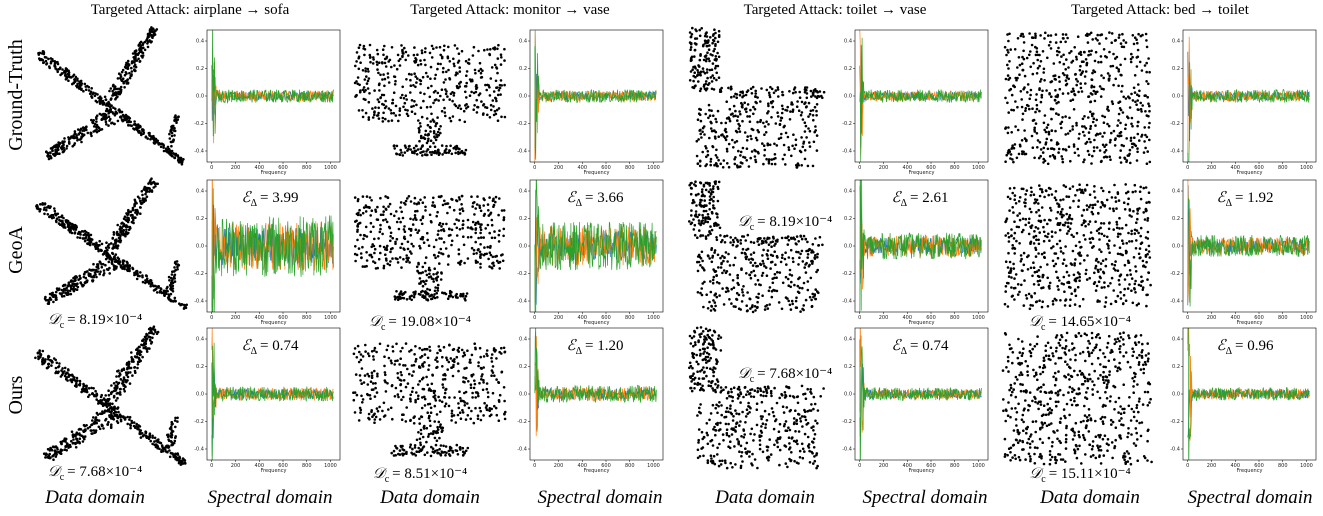  Describe the element at coordinates (94, 497) in the screenshot. I see `domain-label: Data domain` at that location.